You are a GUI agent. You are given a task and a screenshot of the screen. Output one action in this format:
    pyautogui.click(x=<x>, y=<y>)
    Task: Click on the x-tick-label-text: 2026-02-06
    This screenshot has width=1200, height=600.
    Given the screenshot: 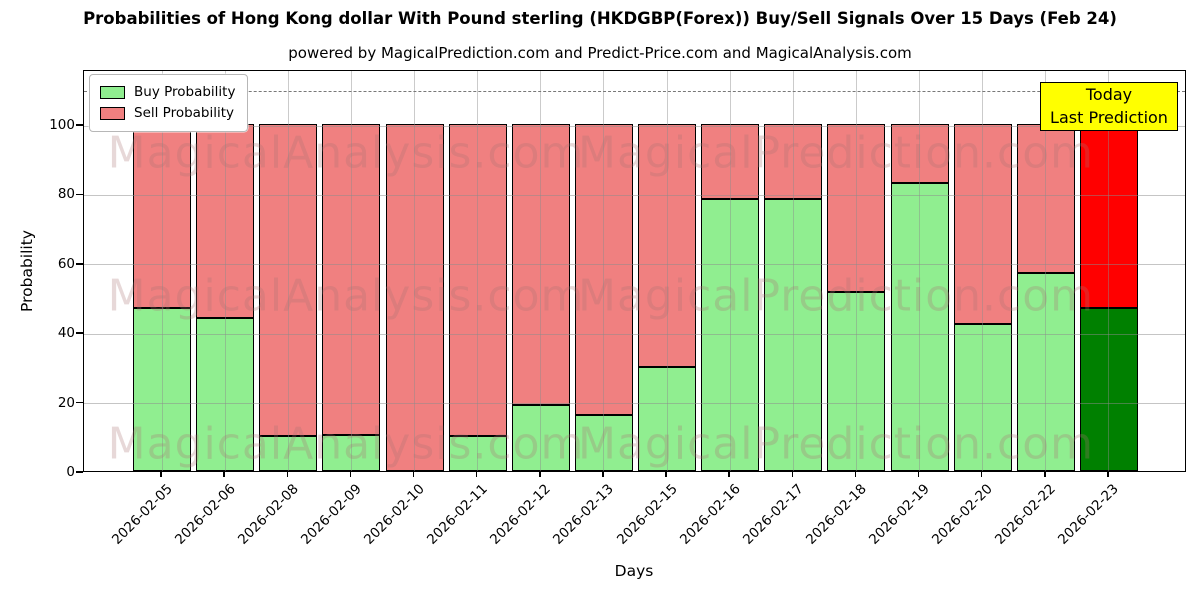 What is the action you would take?
    pyautogui.click(x=205, y=514)
    